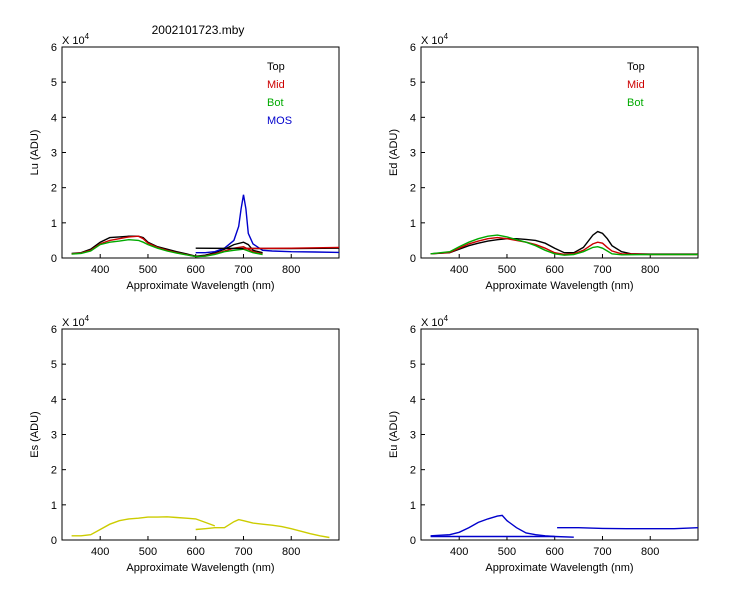 The height and width of the screenshot is (600, 750). What do you see at coordinates (279, 121) in the screenshot?
I see `legend-item-mos: MOS` at bounding box center [279, 121].